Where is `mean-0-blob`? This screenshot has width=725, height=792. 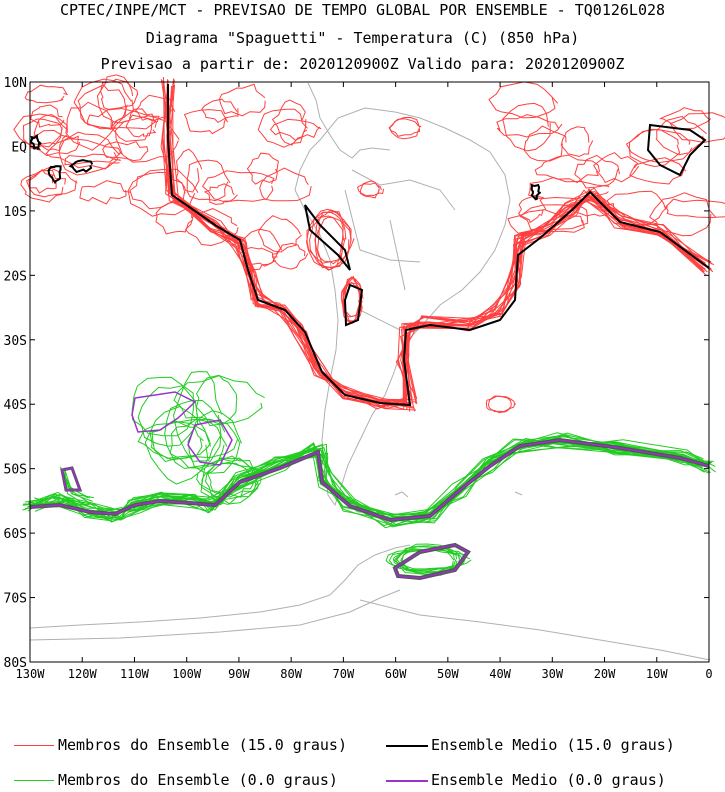
mean-0-blob is located at coordinates (164, 412).